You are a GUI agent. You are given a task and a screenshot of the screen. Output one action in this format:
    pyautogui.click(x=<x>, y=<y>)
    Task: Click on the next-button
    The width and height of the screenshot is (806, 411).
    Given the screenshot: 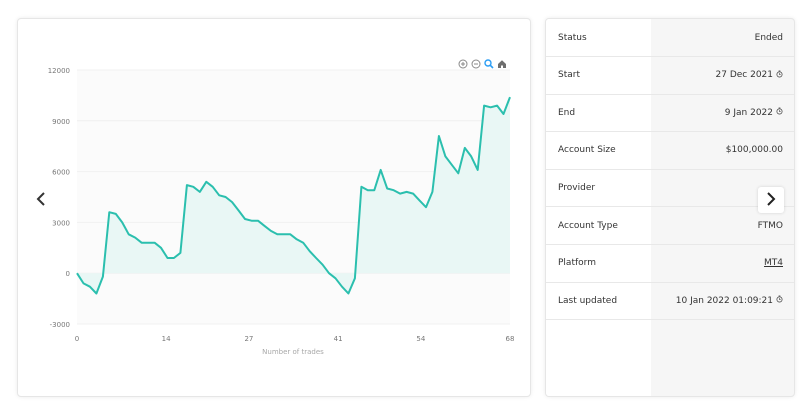 What is the action you would take?
    pyautogui.click(x=771, y=200)
    